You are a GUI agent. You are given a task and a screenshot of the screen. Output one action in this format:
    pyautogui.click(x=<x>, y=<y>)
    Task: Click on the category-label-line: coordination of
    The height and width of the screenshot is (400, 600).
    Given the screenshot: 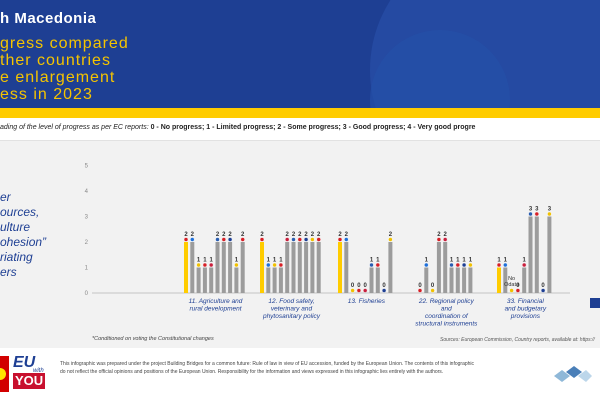 What is the action you would take?
    pyautogui.click(x=447, y=316)
    